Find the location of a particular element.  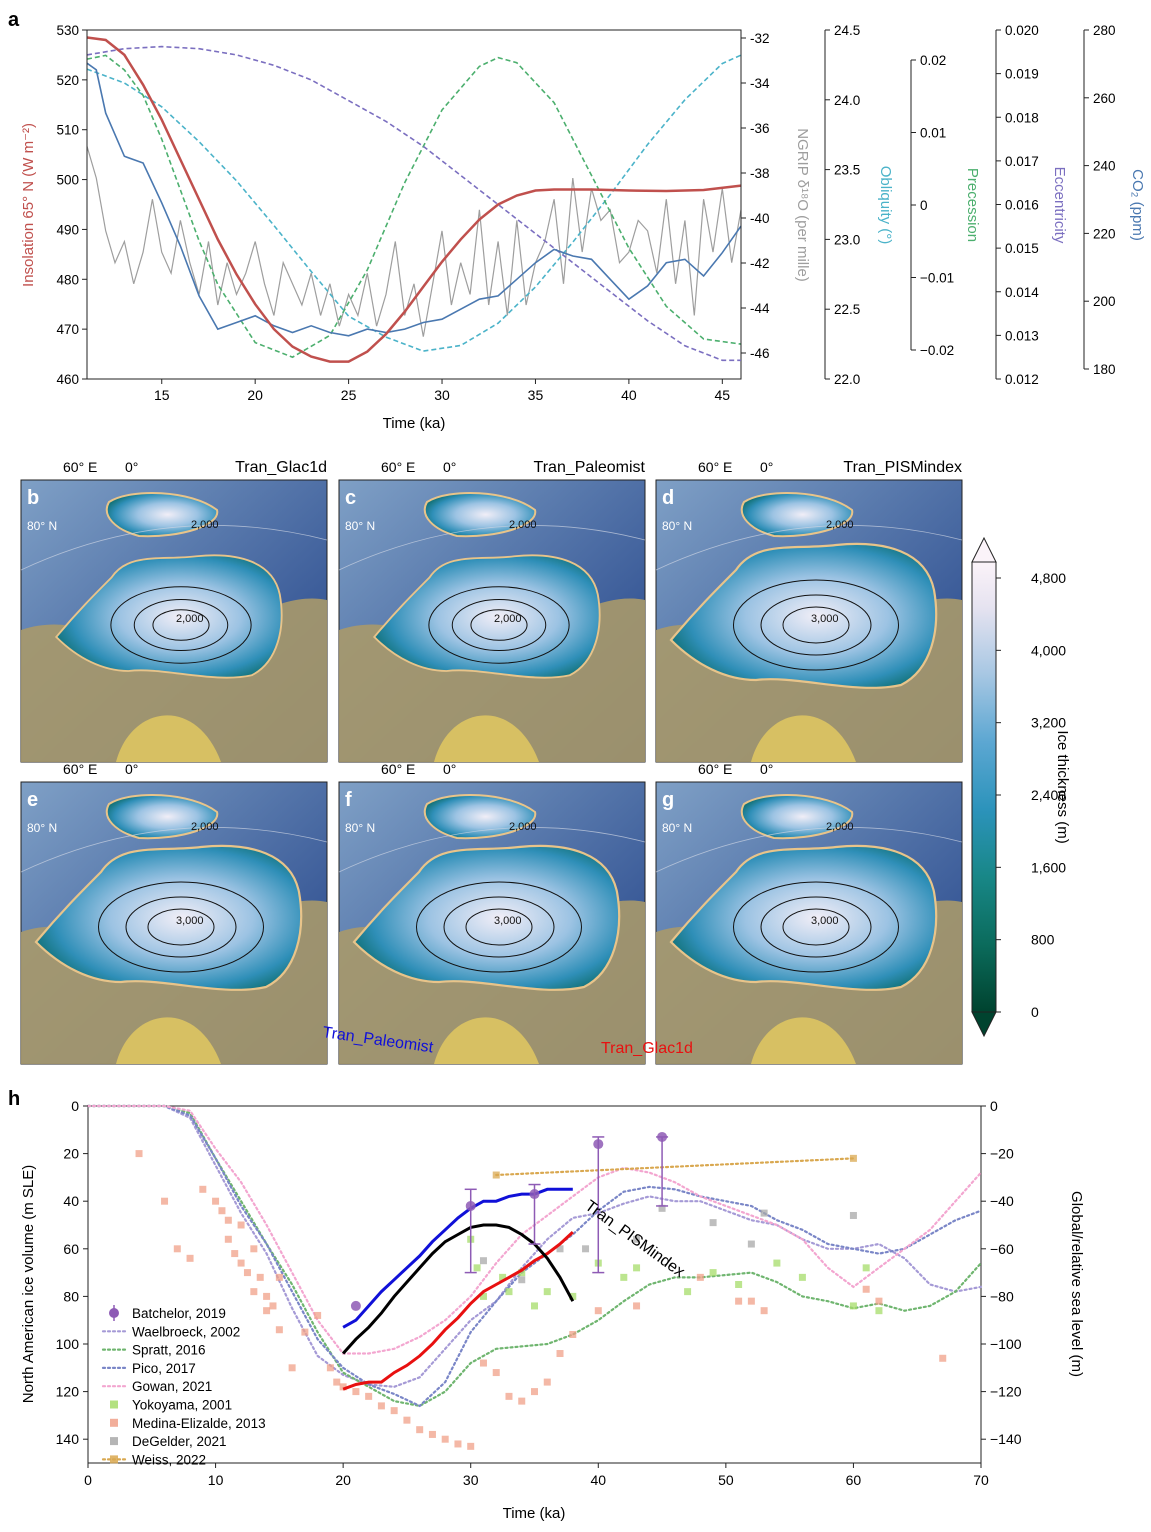

axis-tick-label: 0.013 is located at coordinates (1022, 335).